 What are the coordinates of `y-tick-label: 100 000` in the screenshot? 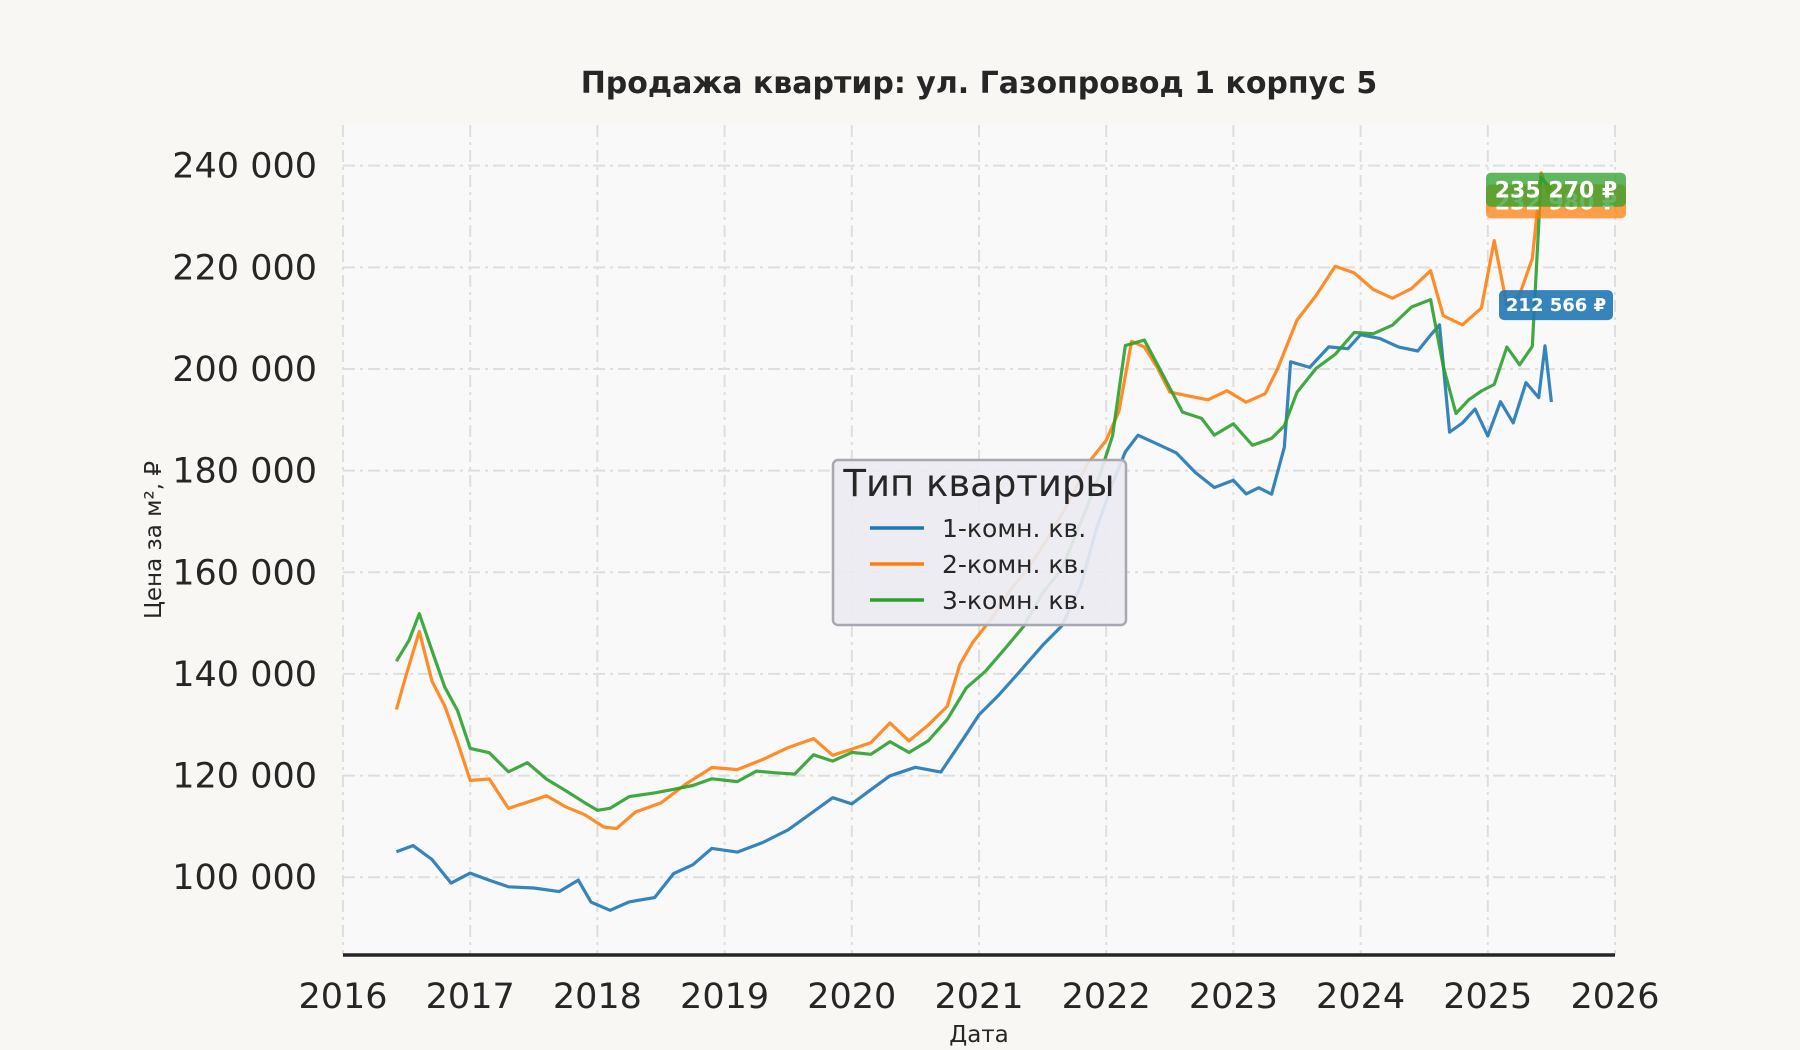 It's located at (244, 878).